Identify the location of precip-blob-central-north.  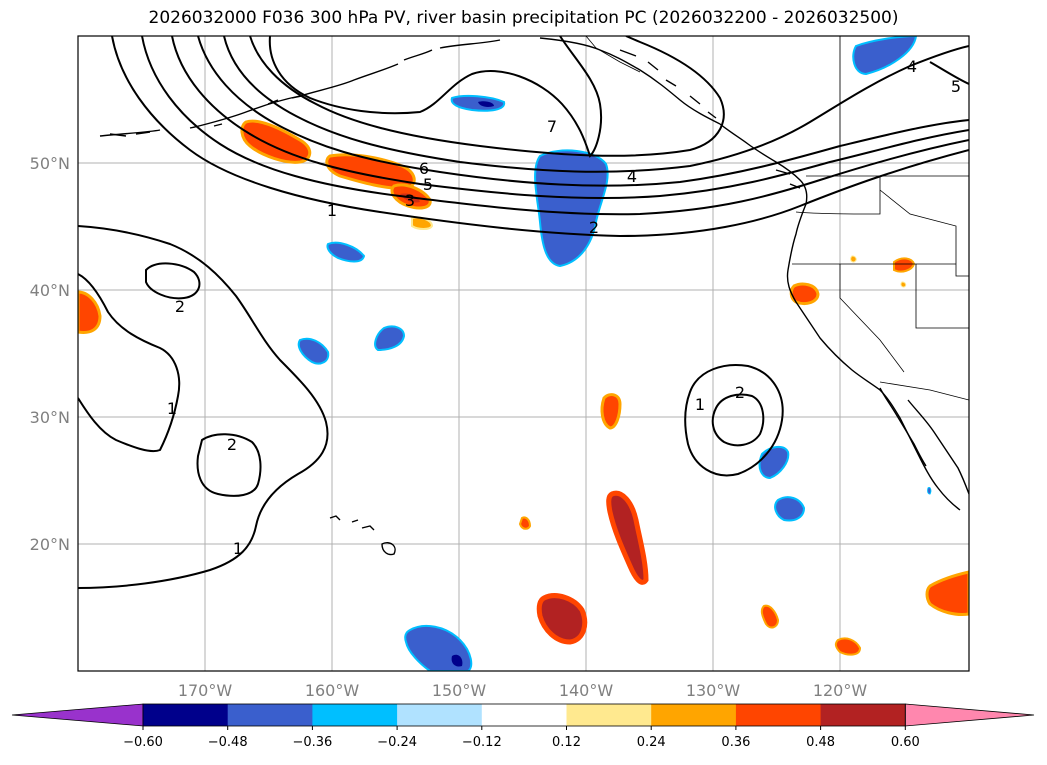
(571, 208).